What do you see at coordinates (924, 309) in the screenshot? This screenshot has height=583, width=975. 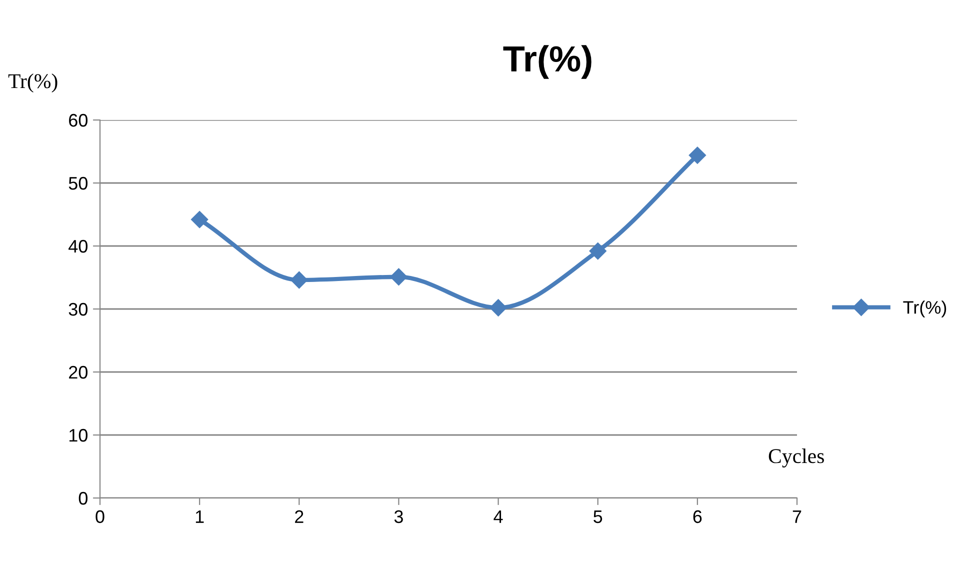 I see `legend-label: Tr(%)` at bounding box center [924, 309].